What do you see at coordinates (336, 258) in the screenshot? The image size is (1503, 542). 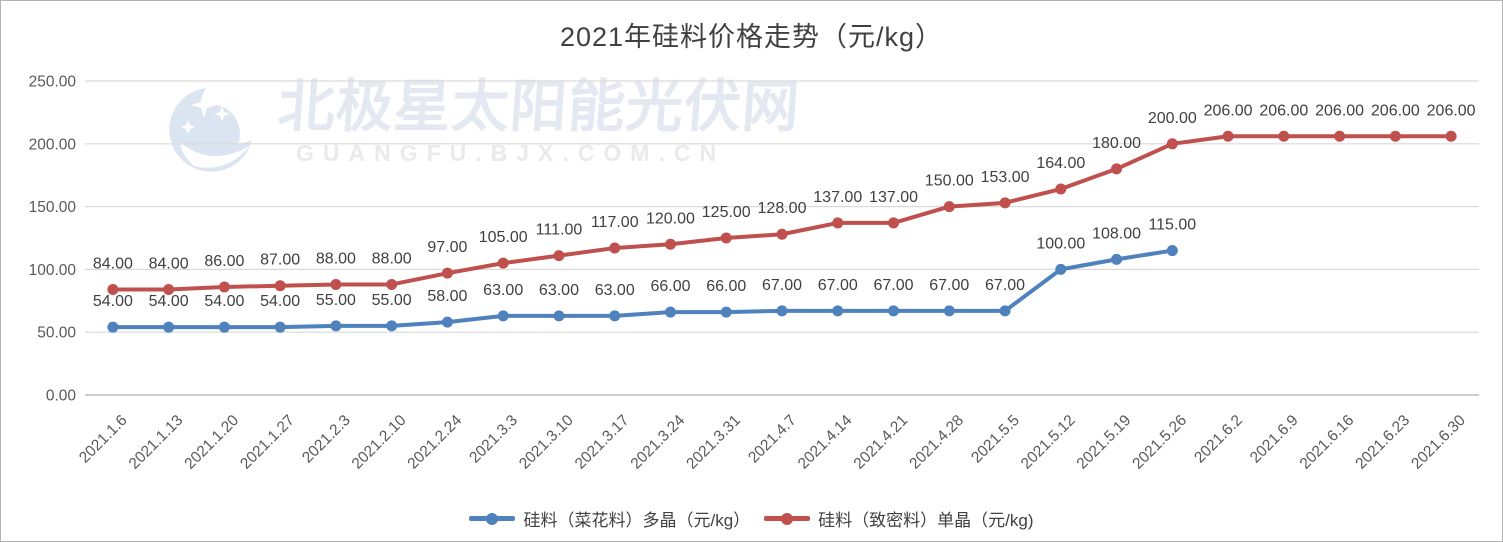 I see `data-label: 88.00` at bounding box center [336, 258].